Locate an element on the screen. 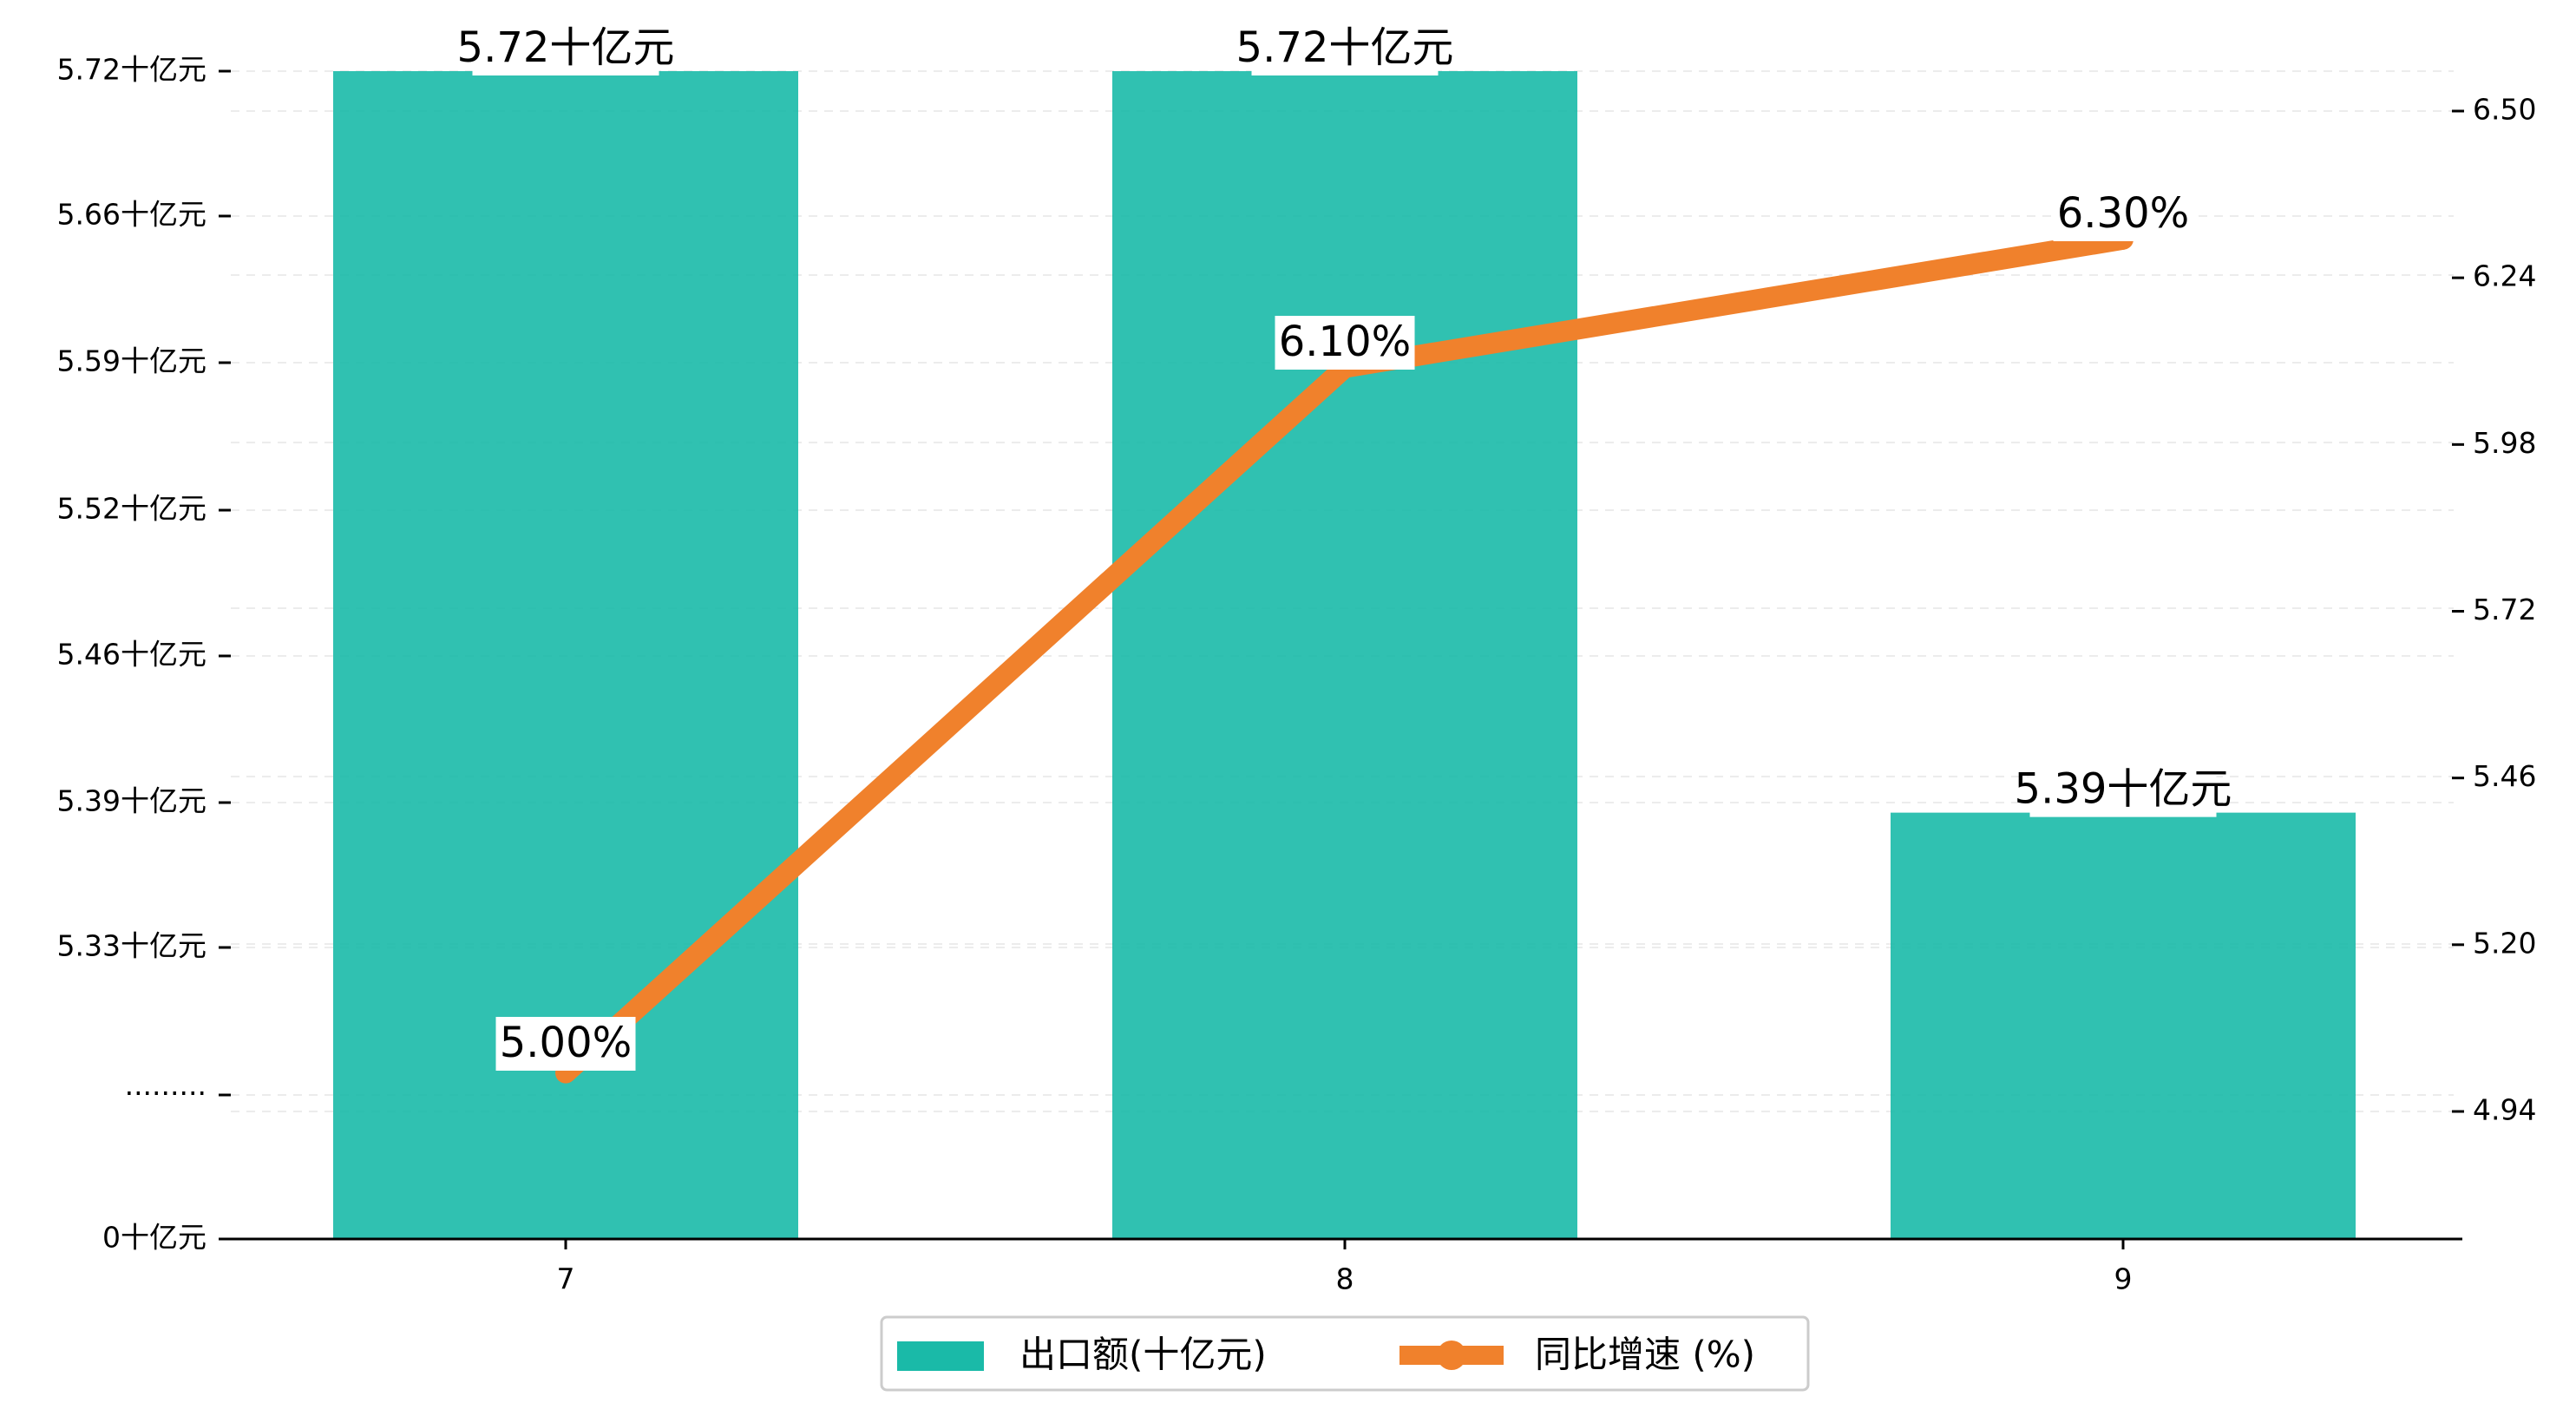 The width and height of the screenshot is (2576, 1416). x-tick-label: 9 is located at coordinates (2123, 1279).